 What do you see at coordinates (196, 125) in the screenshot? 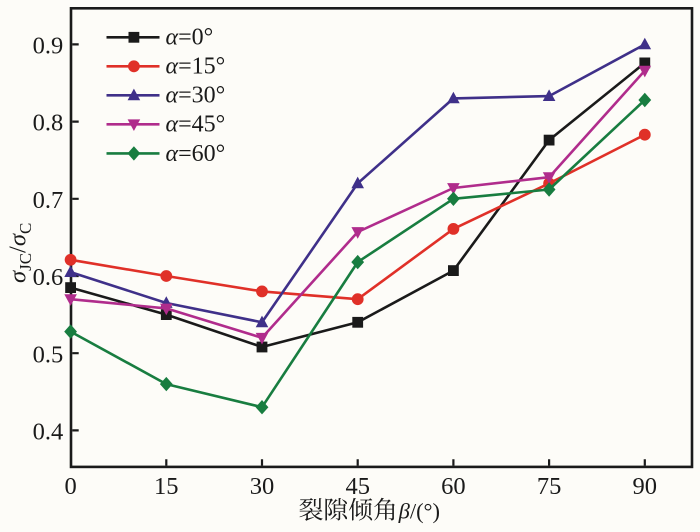
I see `svg-text: α=45°` at bounding box center [196, 125].